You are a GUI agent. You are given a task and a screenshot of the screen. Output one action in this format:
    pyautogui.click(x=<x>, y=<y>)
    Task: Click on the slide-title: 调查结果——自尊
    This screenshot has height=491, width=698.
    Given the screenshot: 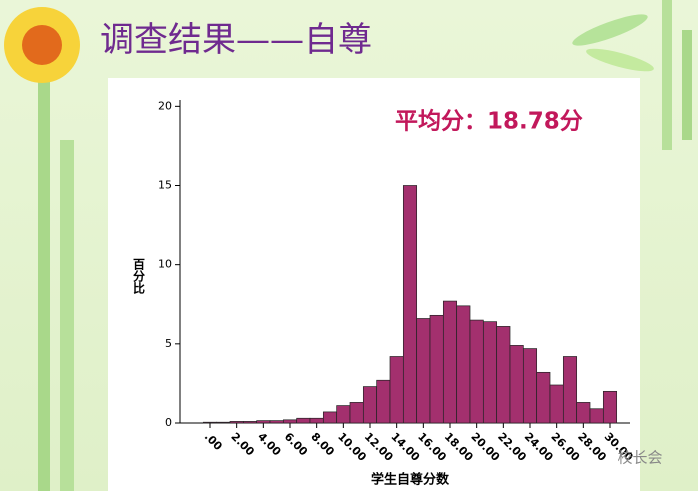 What is the action you would take?
    pyautogui.click(x=236, y=40)
    